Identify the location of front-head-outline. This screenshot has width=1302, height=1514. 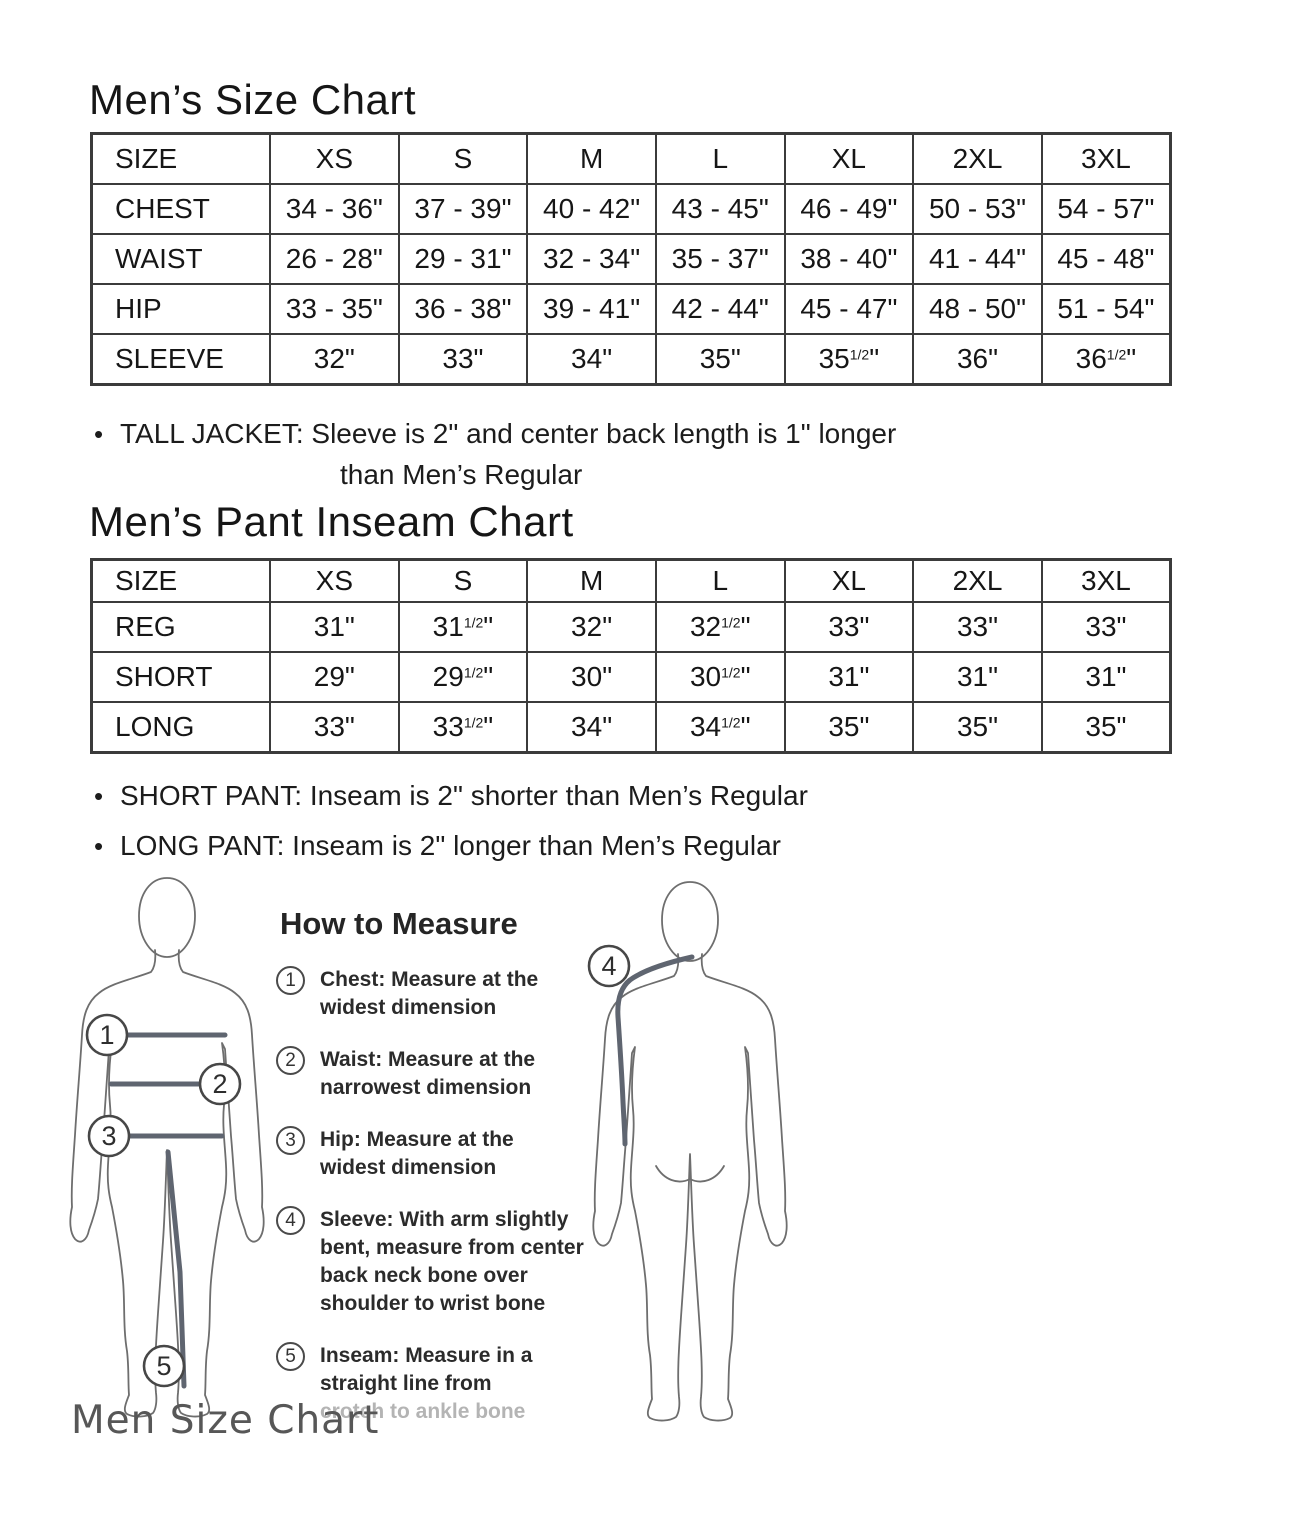
(167, 917).